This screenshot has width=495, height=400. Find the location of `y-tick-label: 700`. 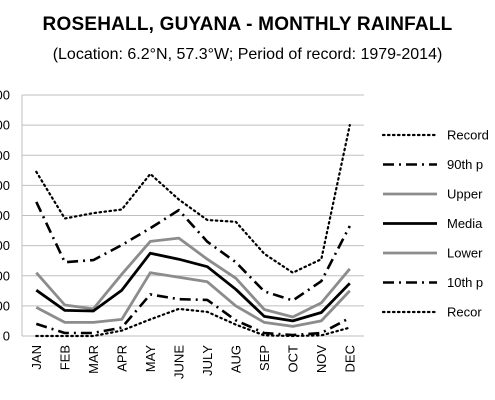

y-tick-label: 700 is located at coordinates (5, 125).